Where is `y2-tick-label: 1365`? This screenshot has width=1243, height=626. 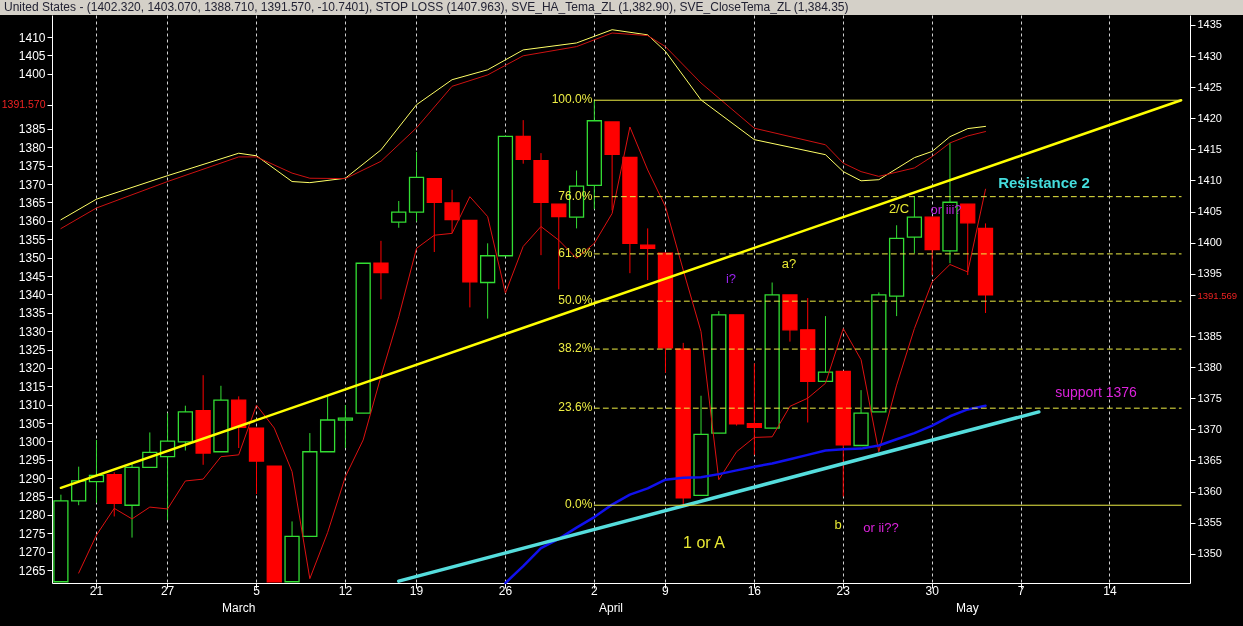
y2-tick-label: 1365 is located at coordinates (1209, 459).